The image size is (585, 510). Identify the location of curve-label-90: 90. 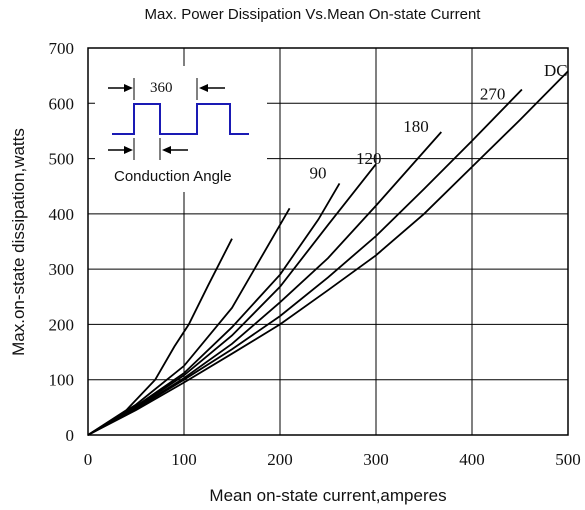
(318, 172).